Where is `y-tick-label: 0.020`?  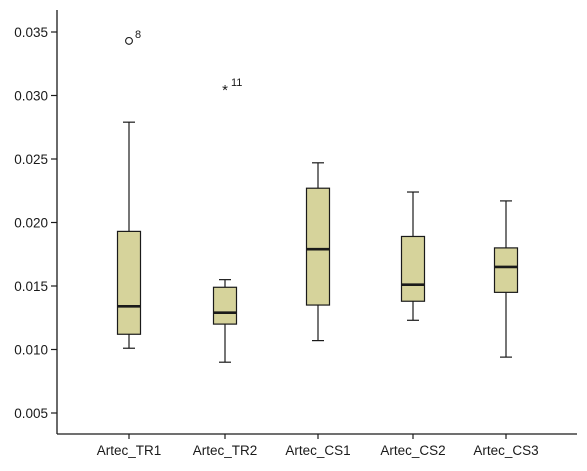
y-tick-label: 0.020 is located at coordinates (31, 223).